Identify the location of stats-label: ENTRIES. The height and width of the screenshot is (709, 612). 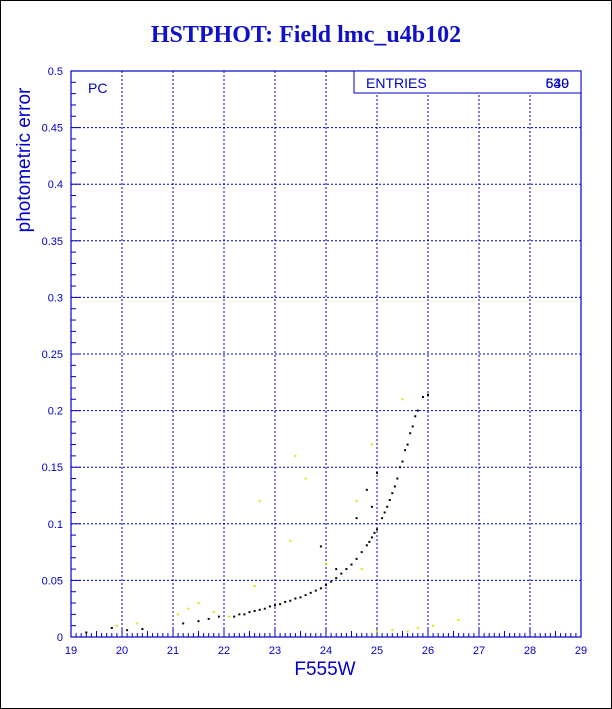
(396, 83).